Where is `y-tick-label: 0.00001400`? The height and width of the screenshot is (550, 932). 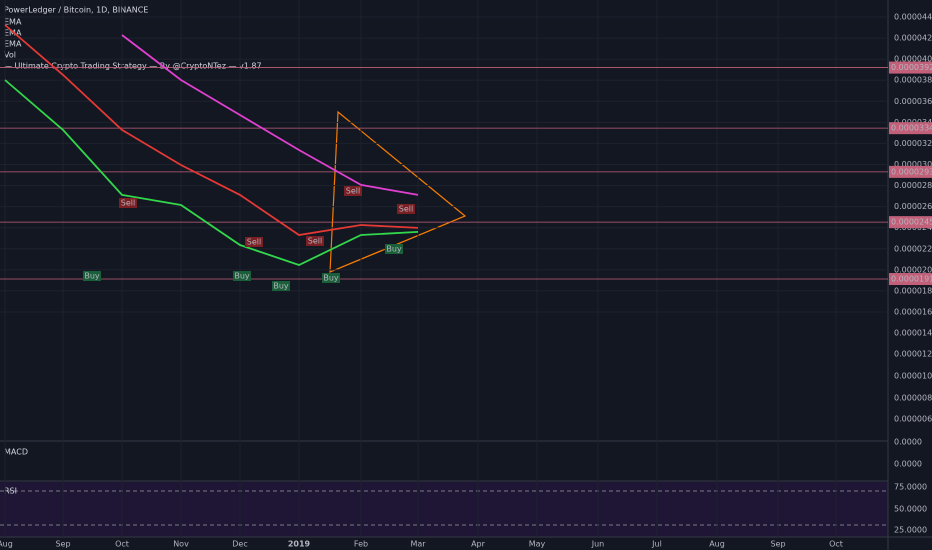
y-tick-label: 0.00001400 is located at coordinates (913, 333).